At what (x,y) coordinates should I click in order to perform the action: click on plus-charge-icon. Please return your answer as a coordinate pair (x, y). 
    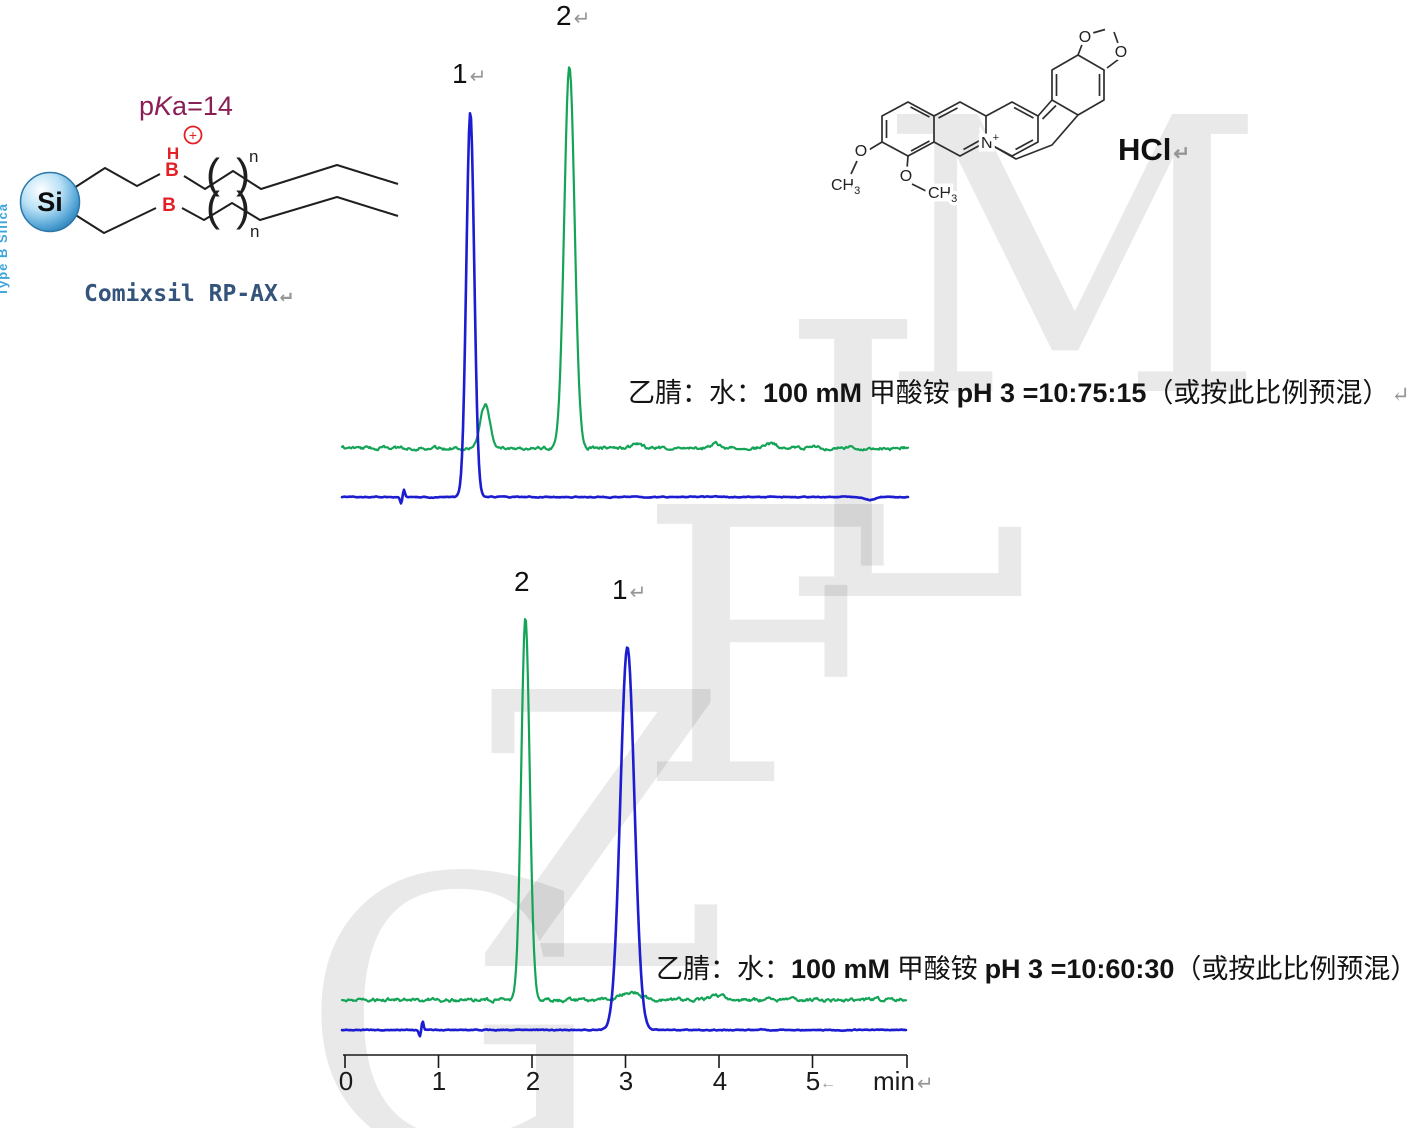
    Looking at the image, I should click on (193, 135).